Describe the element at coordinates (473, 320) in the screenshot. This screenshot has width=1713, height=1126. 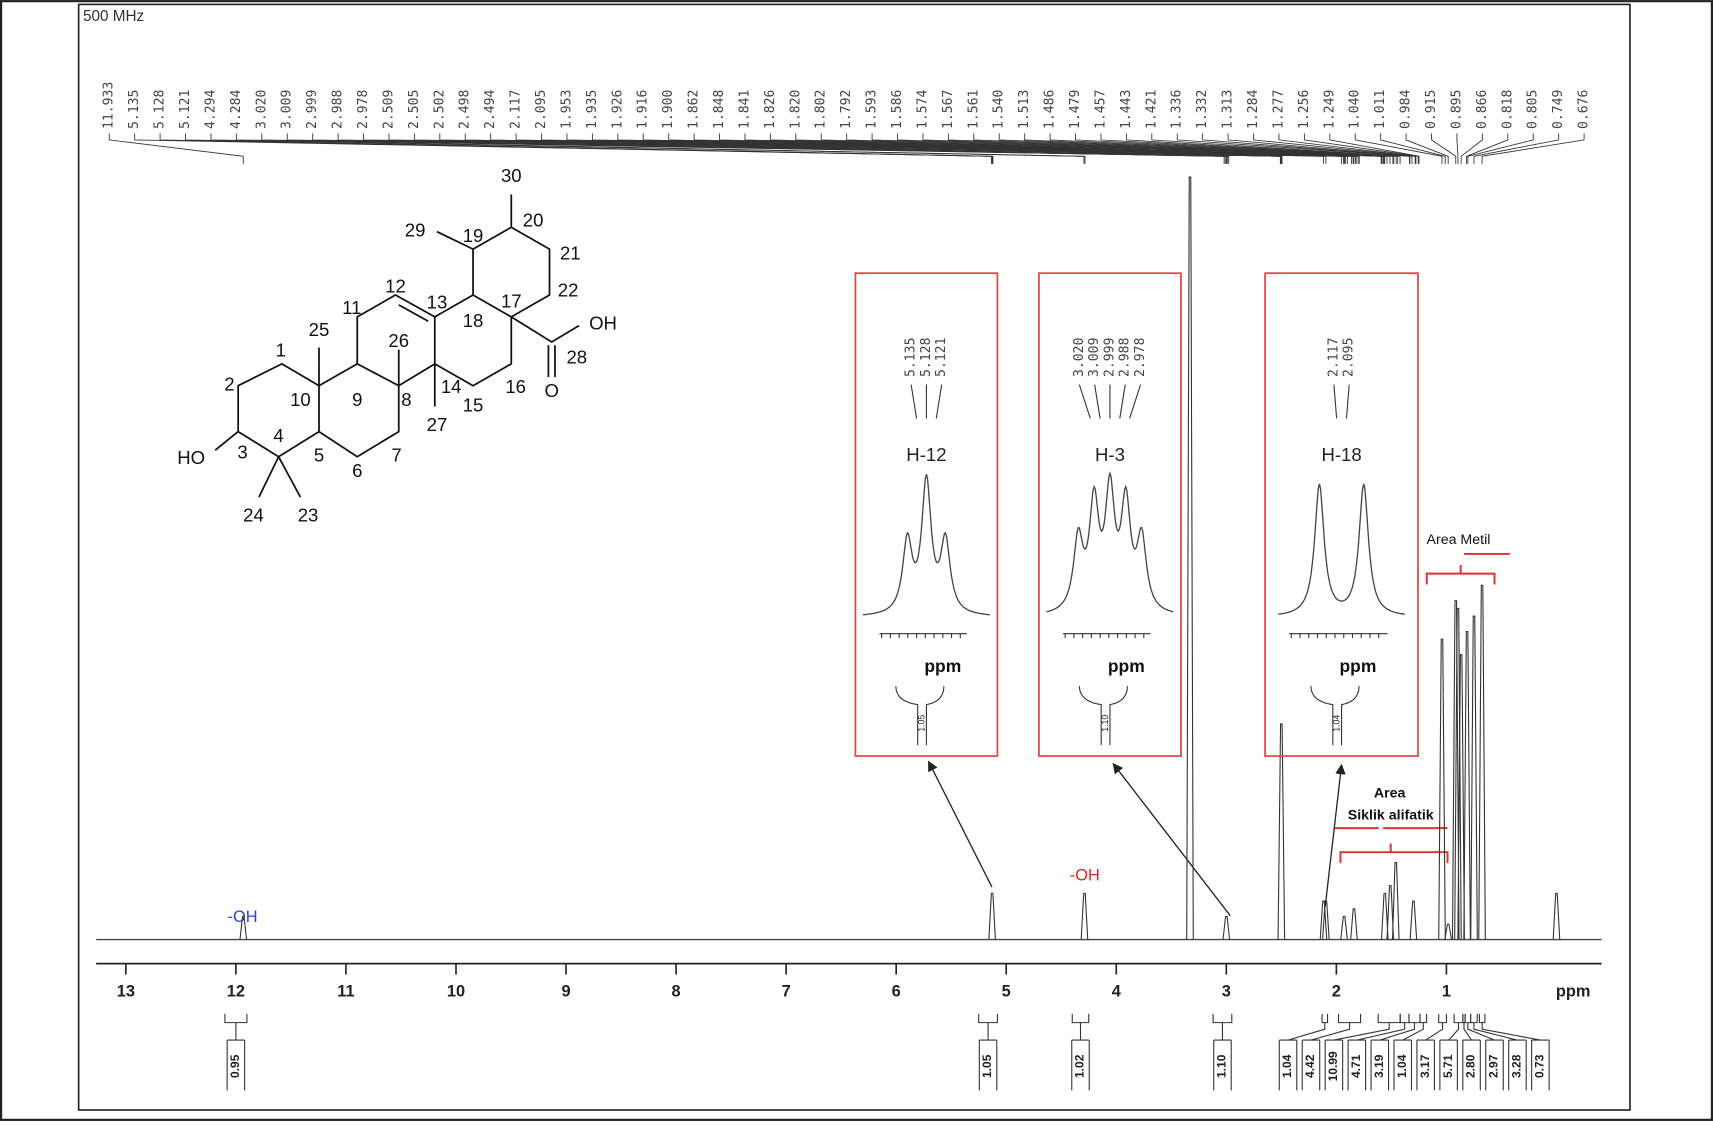
I see `atom-label: 18` at that location.